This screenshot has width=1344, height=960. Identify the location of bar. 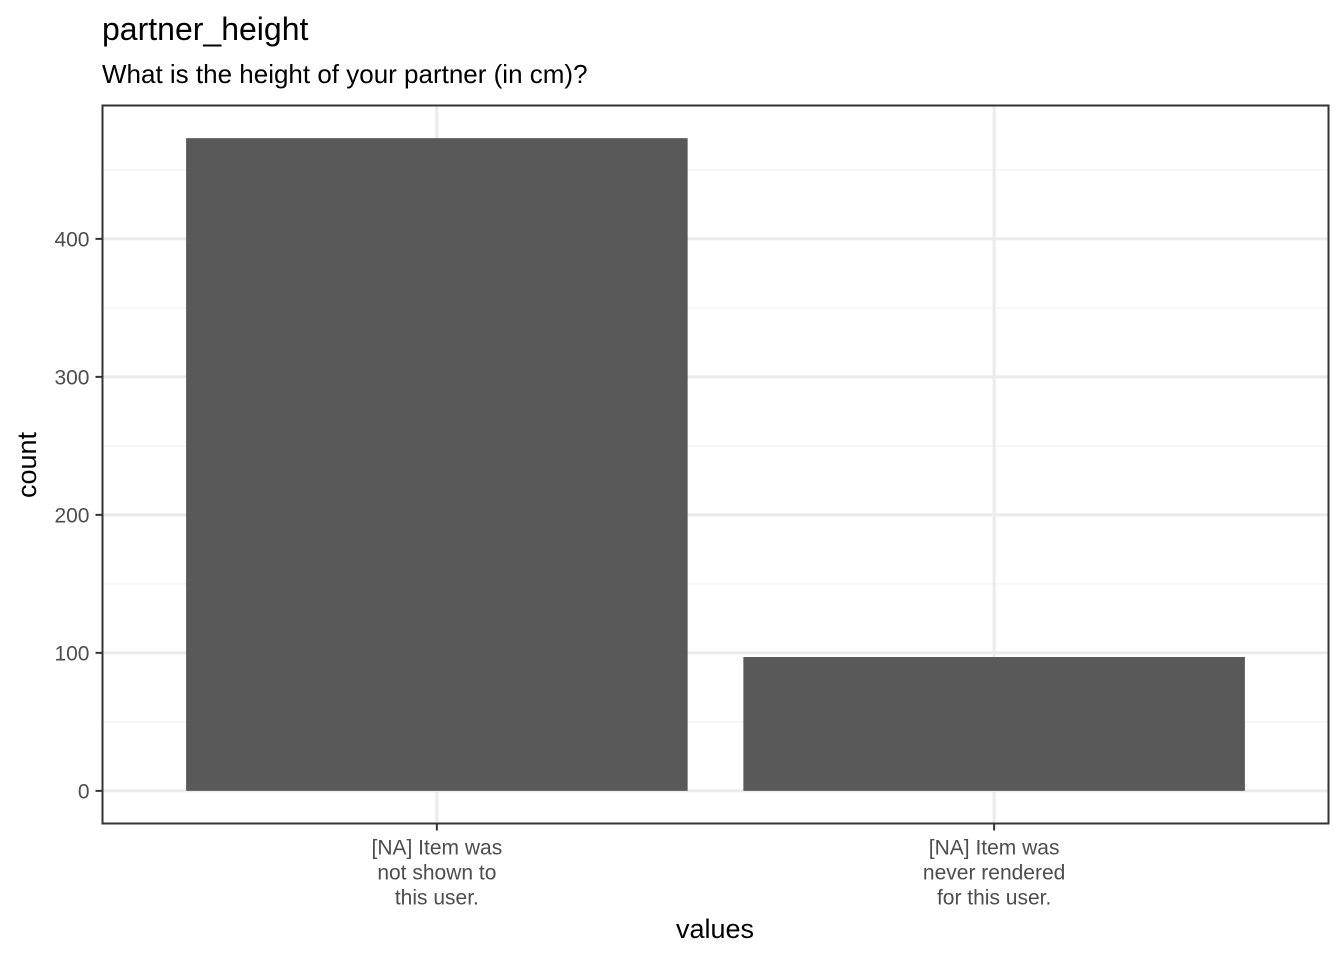
(994, 724).